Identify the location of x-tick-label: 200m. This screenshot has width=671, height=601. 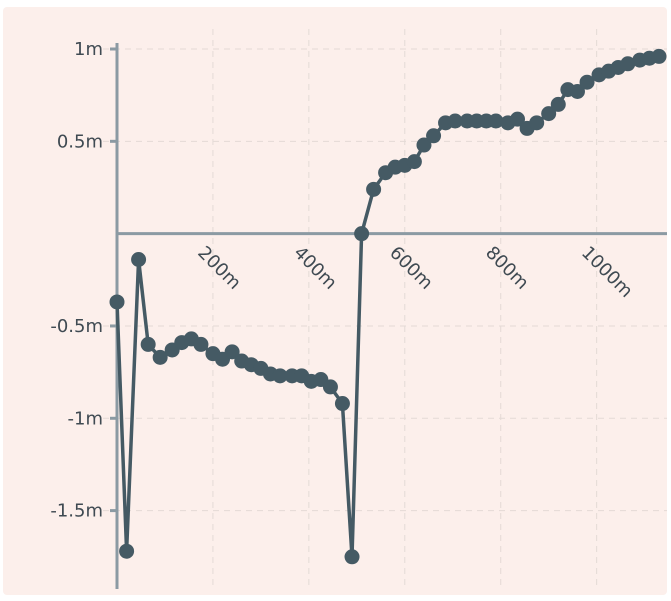
(219, 268).